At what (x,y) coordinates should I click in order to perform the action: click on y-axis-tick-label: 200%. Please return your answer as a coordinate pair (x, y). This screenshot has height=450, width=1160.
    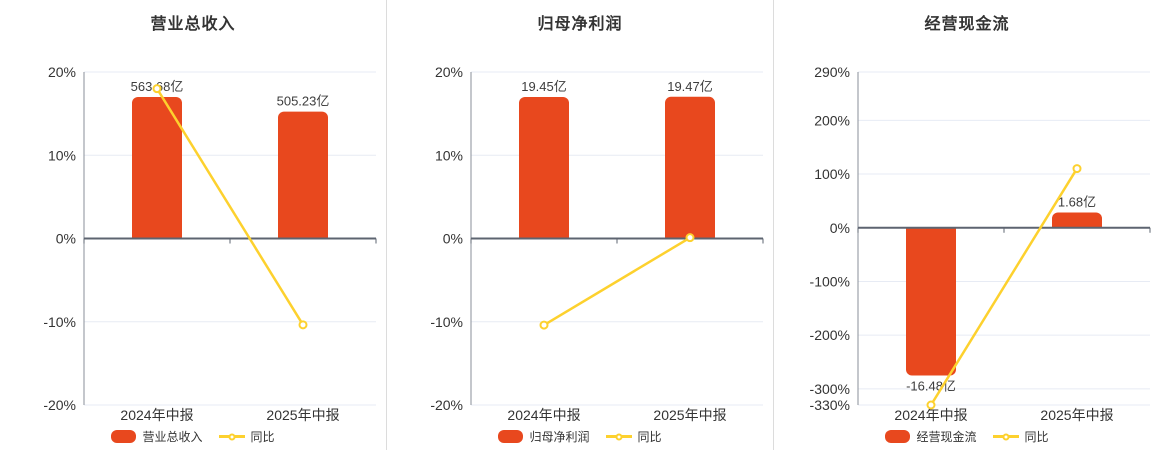
    Looking at the image, I should click on (832, 120).